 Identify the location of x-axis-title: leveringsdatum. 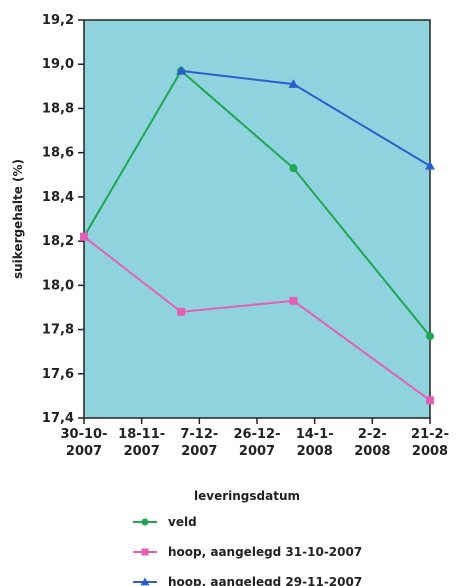
(247, 496).